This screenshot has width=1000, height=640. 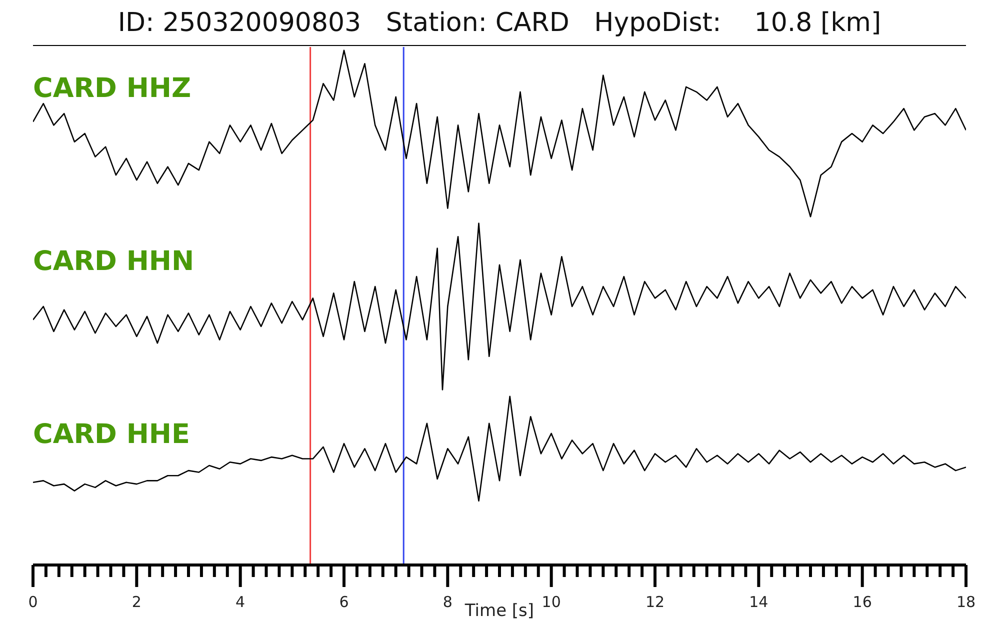 What do you see at coordinates (241, 602) in the screenshot?
I see `x-tick-label: 4` at bounding box center [241, 602].